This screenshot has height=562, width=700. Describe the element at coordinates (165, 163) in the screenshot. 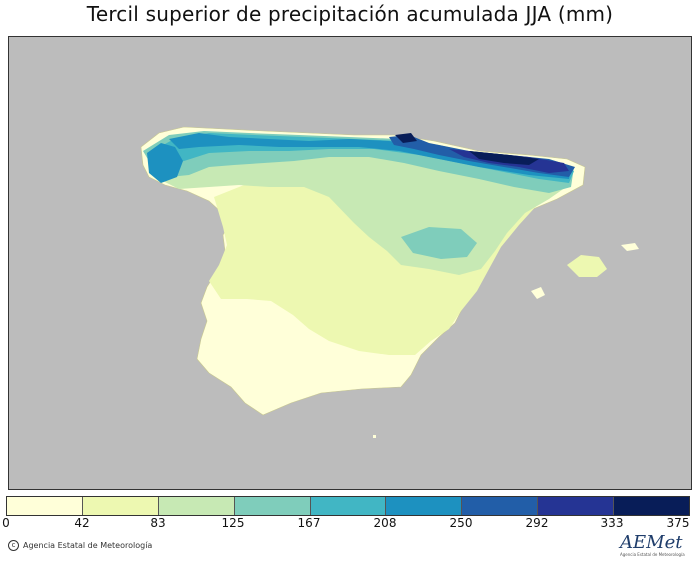

I see `region-galicia` at that location.